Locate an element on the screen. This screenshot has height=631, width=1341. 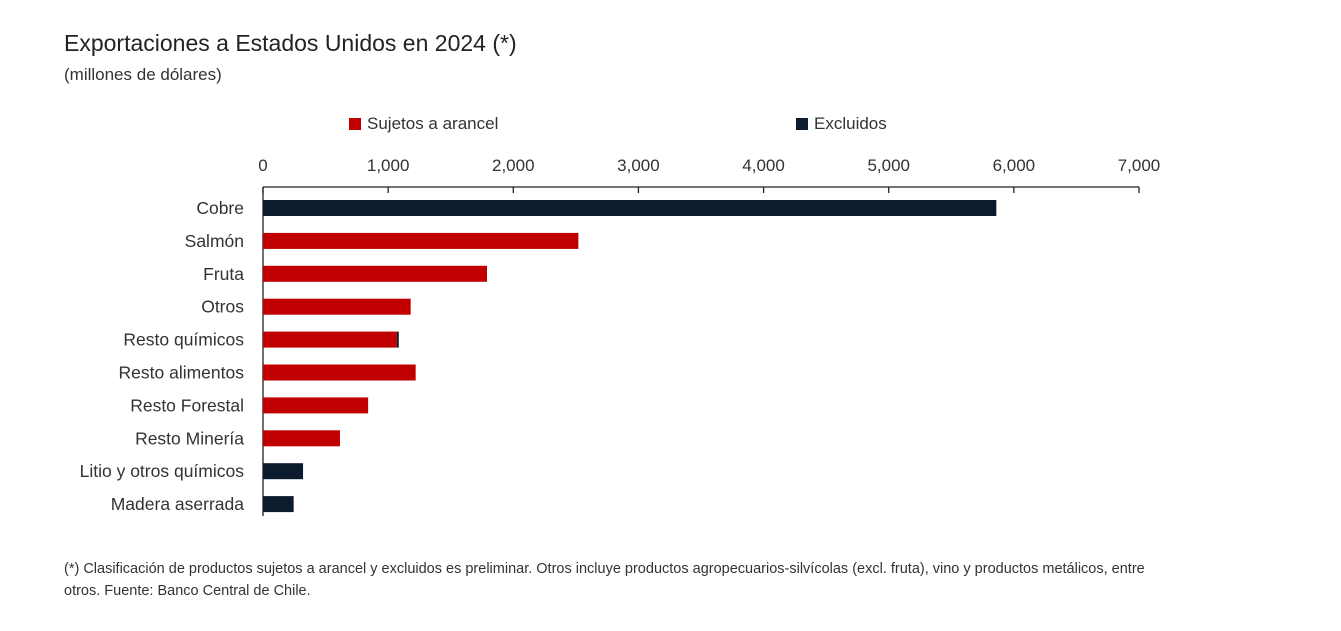
x-tick-label-2: 2,000 is located at coordinates (513, 165).